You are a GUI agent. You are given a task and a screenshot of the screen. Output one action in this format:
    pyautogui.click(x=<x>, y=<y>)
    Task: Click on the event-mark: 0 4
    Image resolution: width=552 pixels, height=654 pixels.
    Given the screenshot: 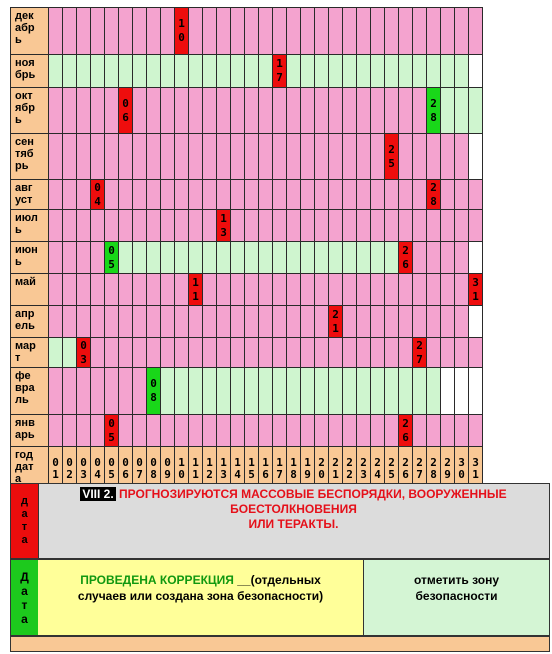 What is the action you would take?
    pyautogui.click(x=97, y=194)
    